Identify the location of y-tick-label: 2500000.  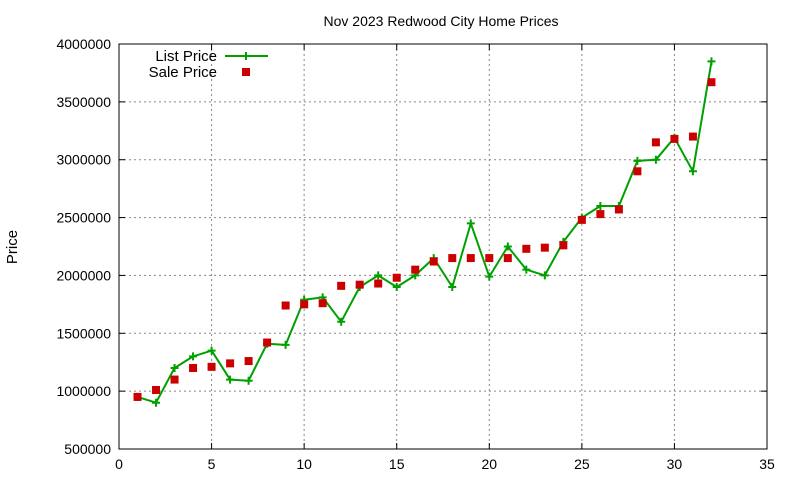
(83, 218).